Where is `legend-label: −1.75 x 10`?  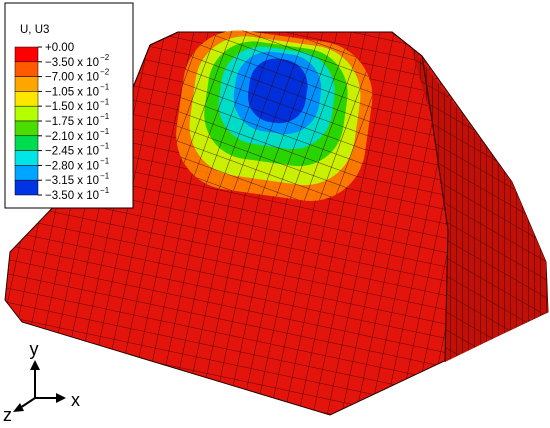
legend-label: −1.75 x 10 is located at coordinates (72, 122).